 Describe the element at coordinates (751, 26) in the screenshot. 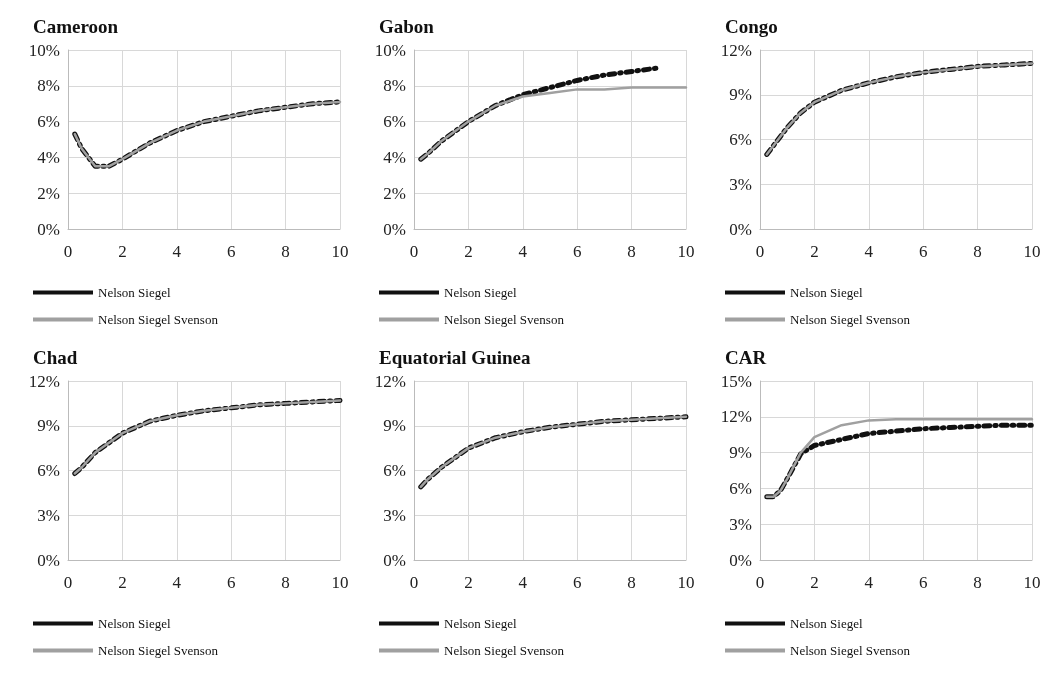

I see `chart-title: Congo` at that location.